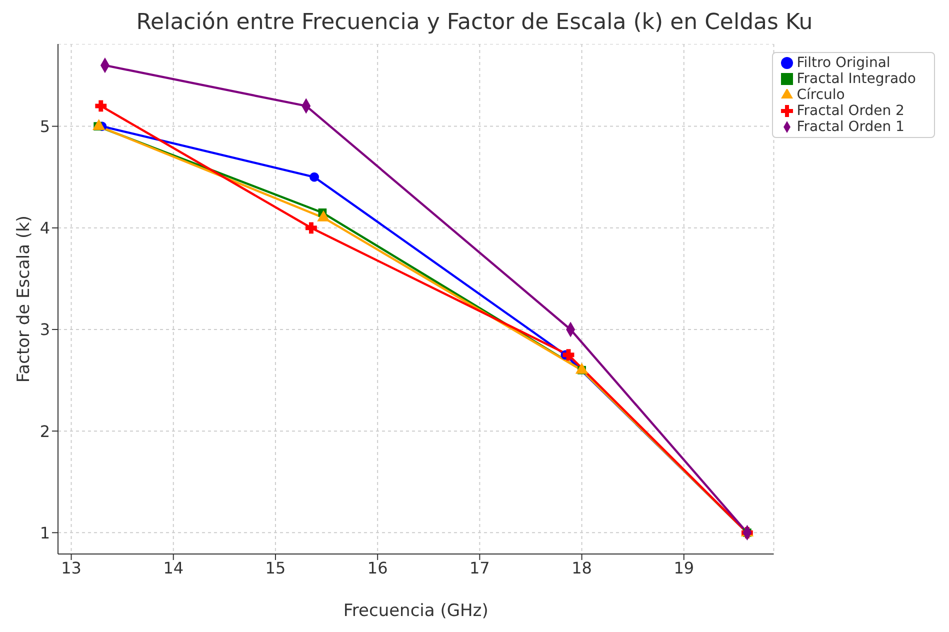 This screenshot has width=949, height=632. What do you see at coordinates (474, 23) in the screenshot?
I see `chart-title: Relación entre Frecuencia y Factor de Escala (k) en Celdas Ku` at bounding box center [474, 23].